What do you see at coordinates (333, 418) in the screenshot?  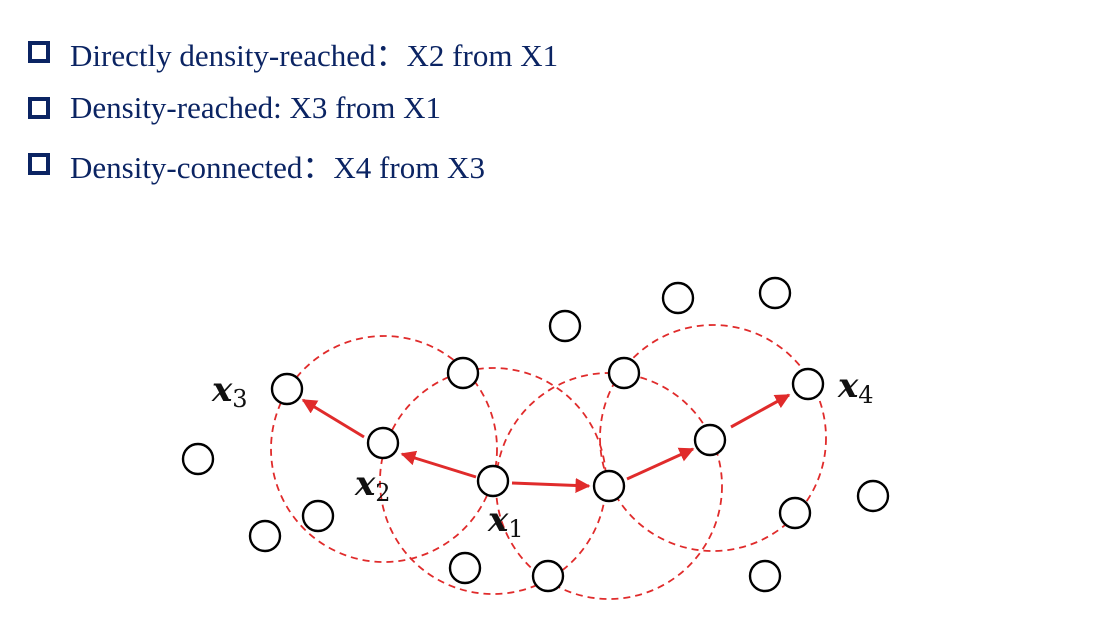 I see `arrow-x2-to-x3` at bounding box center [333, 418].